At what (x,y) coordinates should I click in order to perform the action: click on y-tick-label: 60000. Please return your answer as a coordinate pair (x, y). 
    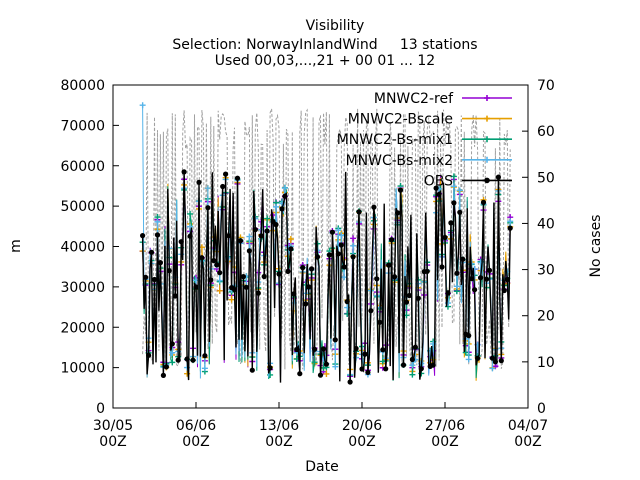
    Looking at the image, I should click on (82, 167).